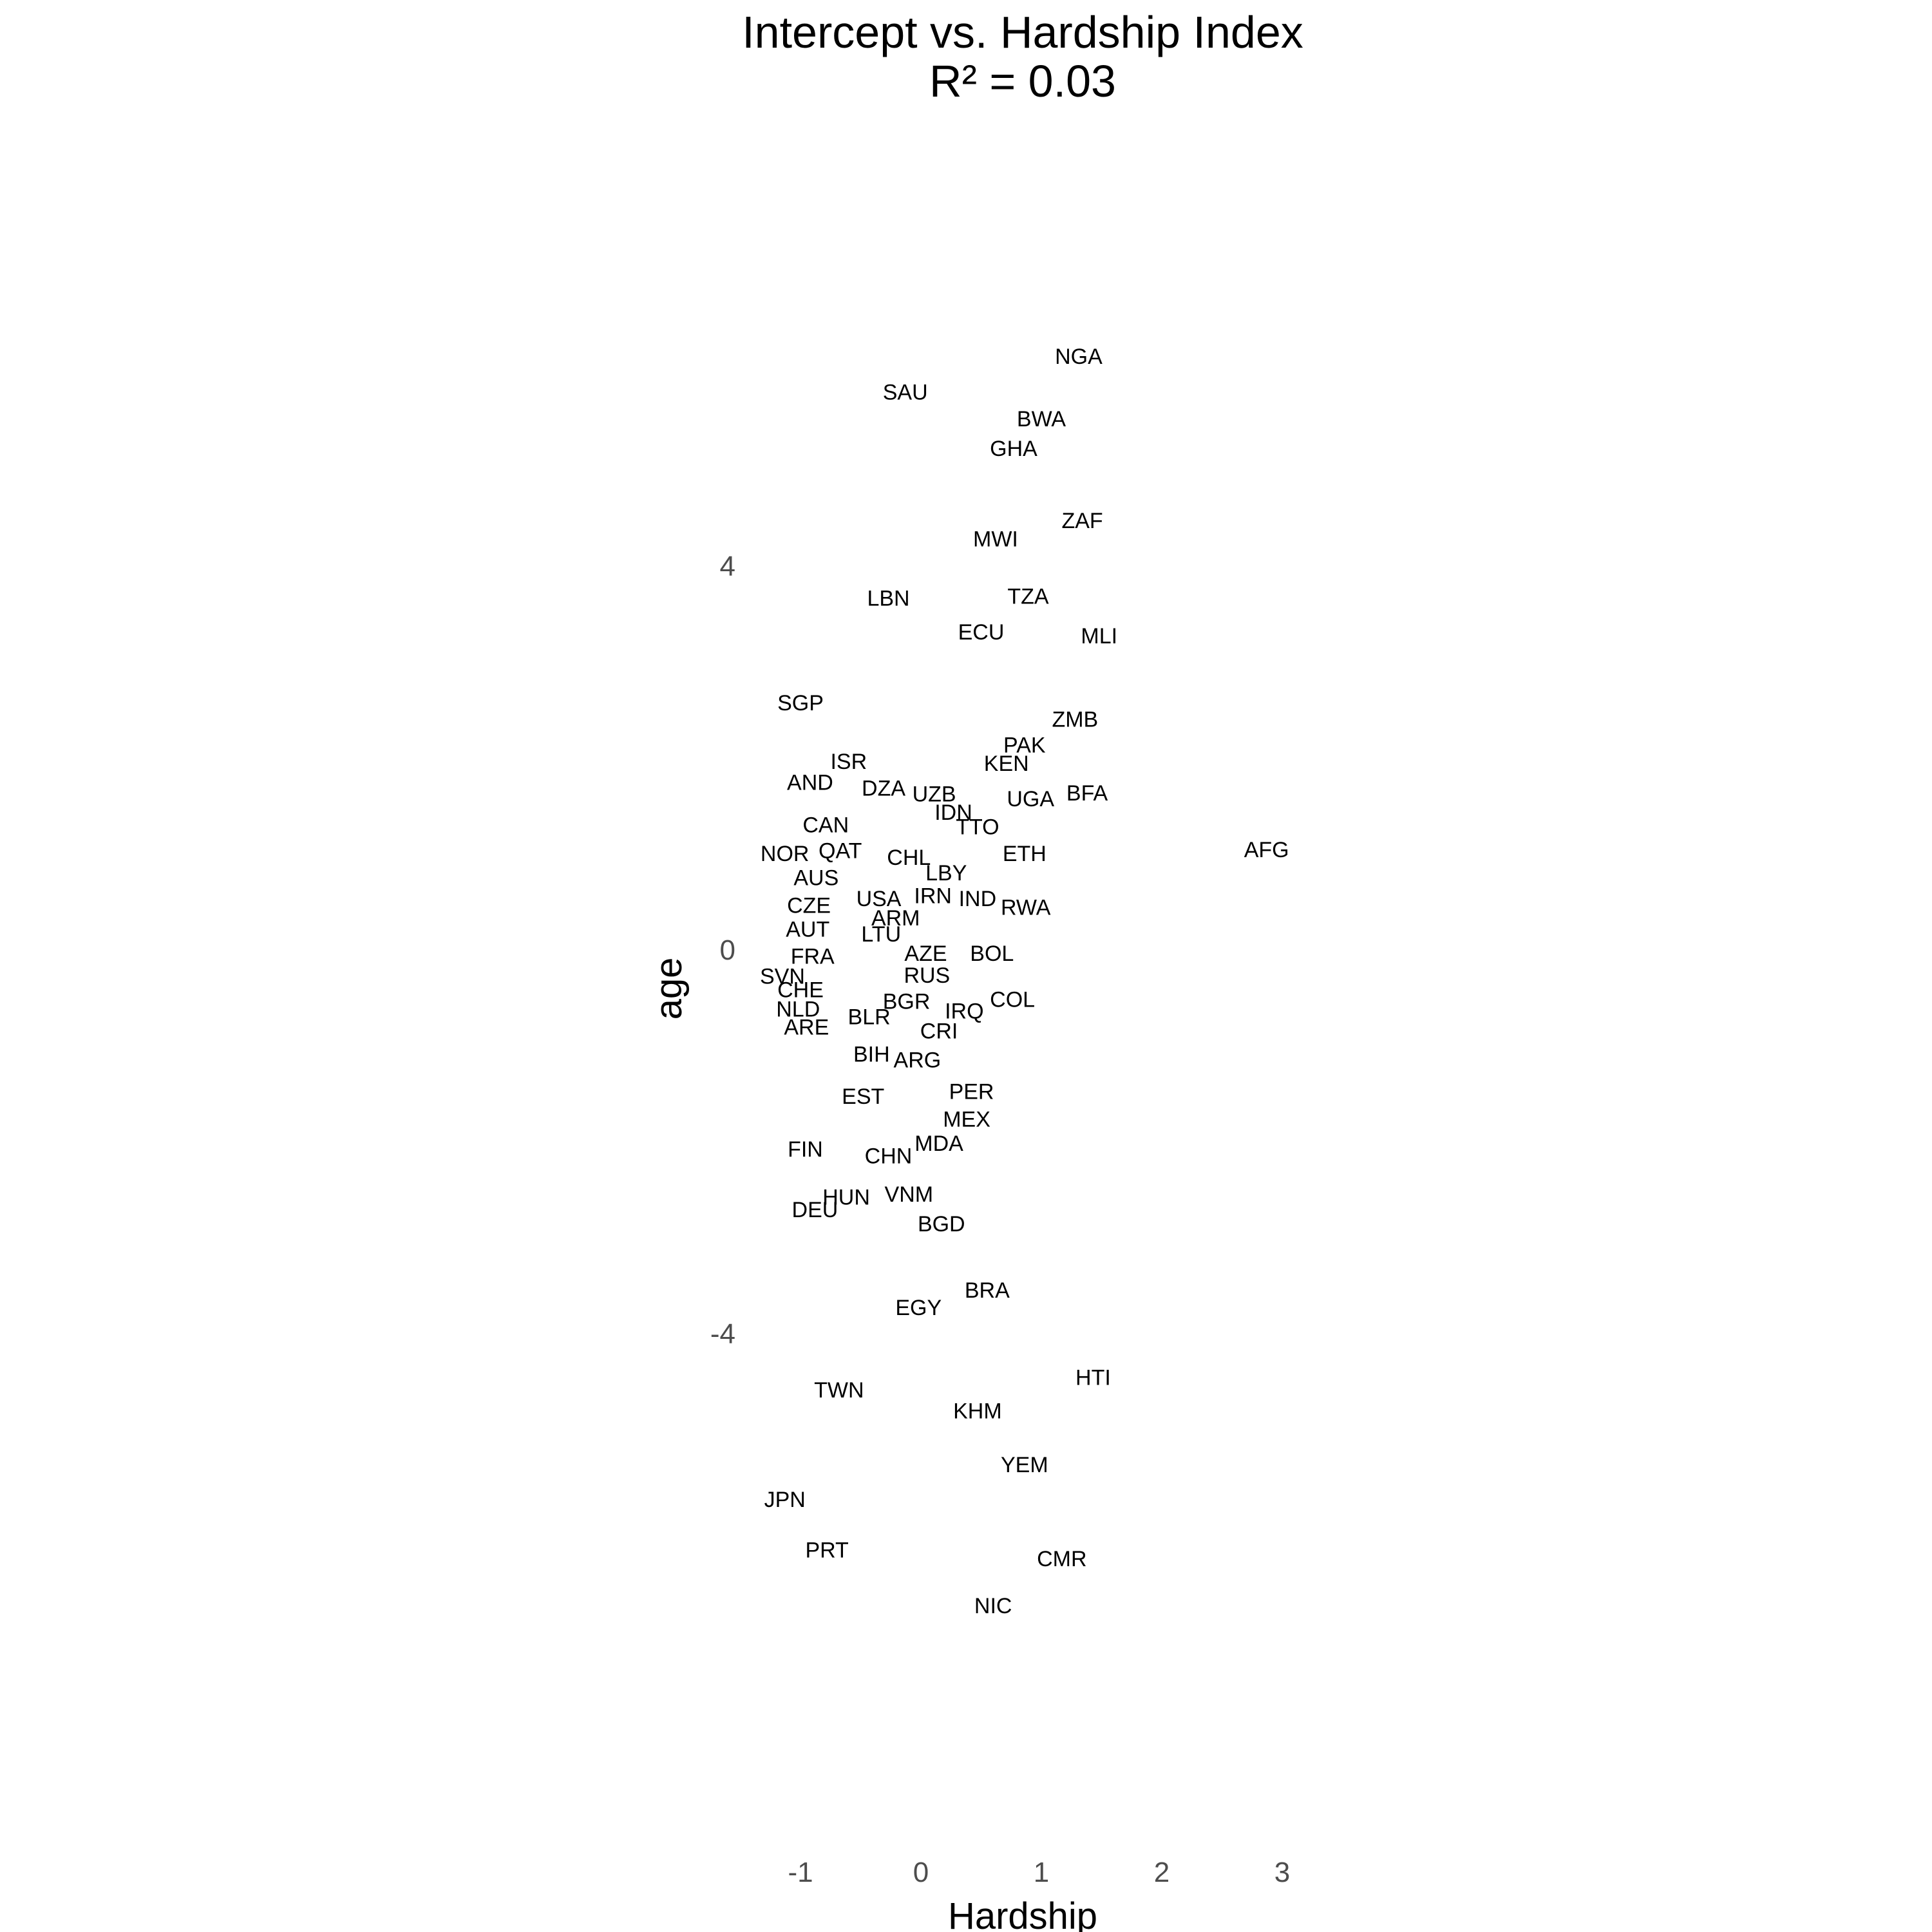 Image resolution: width=1932 pixels, height=1932 pixels. Describe the element at coordinates (826, 1551) in the screenshot. I see `point-label: PRT` at that location.